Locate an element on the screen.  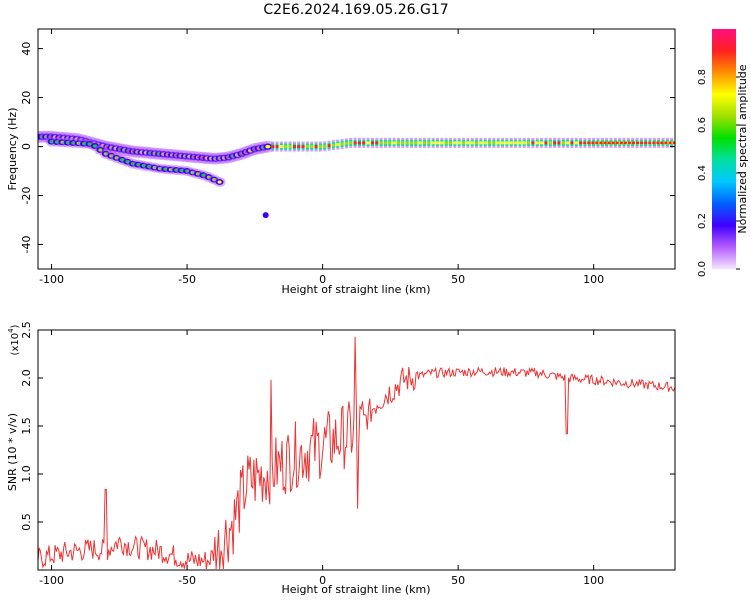
y-tick-label: 2.5 is located at coordinates (26, 330).